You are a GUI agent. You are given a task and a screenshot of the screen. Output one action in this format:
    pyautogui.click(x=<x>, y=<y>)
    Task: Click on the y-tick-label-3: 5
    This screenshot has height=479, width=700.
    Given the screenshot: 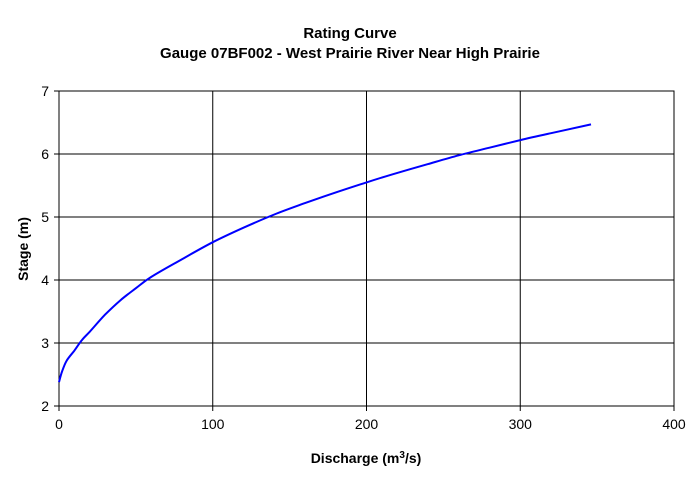 What is the action you would take?
    pyautogui.click(x=45, y=217)
    